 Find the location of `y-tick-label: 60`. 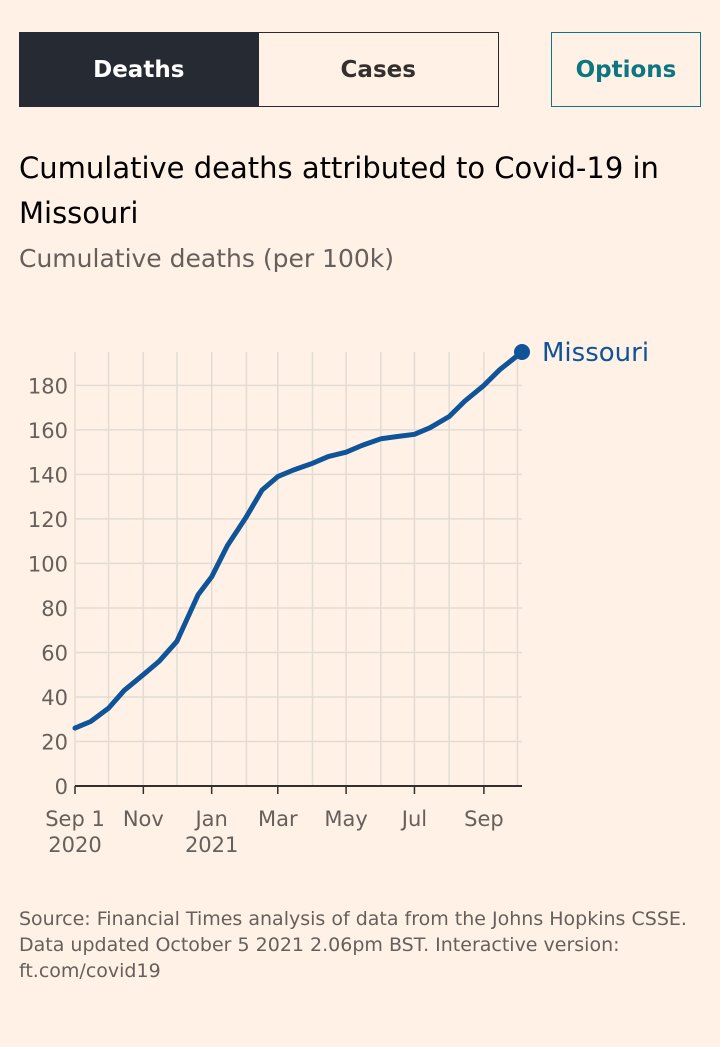

y-tick-label: 60 is located at coordinates (54, 653).